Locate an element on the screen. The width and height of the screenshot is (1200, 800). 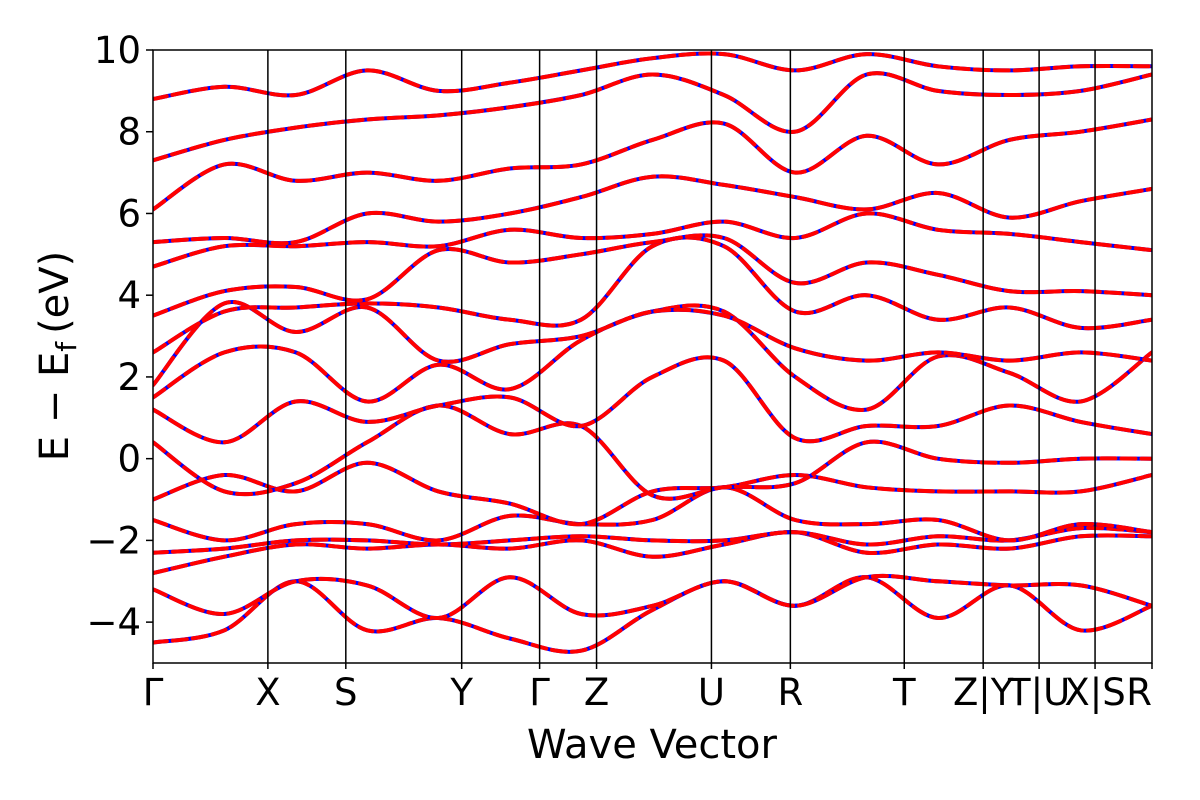
band-15-dashed is located at coordinates (652, 117).